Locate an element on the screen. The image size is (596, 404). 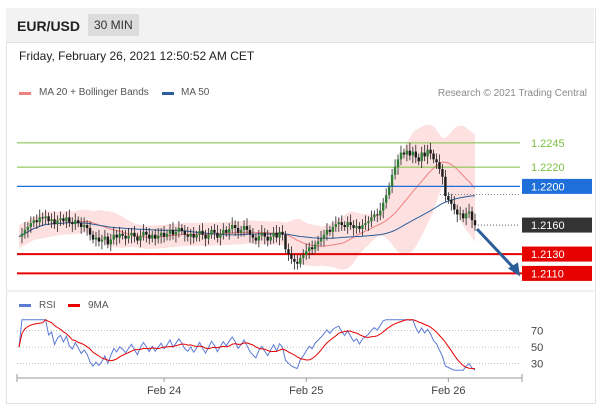
legend-swatch-ma50 is located at coordinates (168, 93).